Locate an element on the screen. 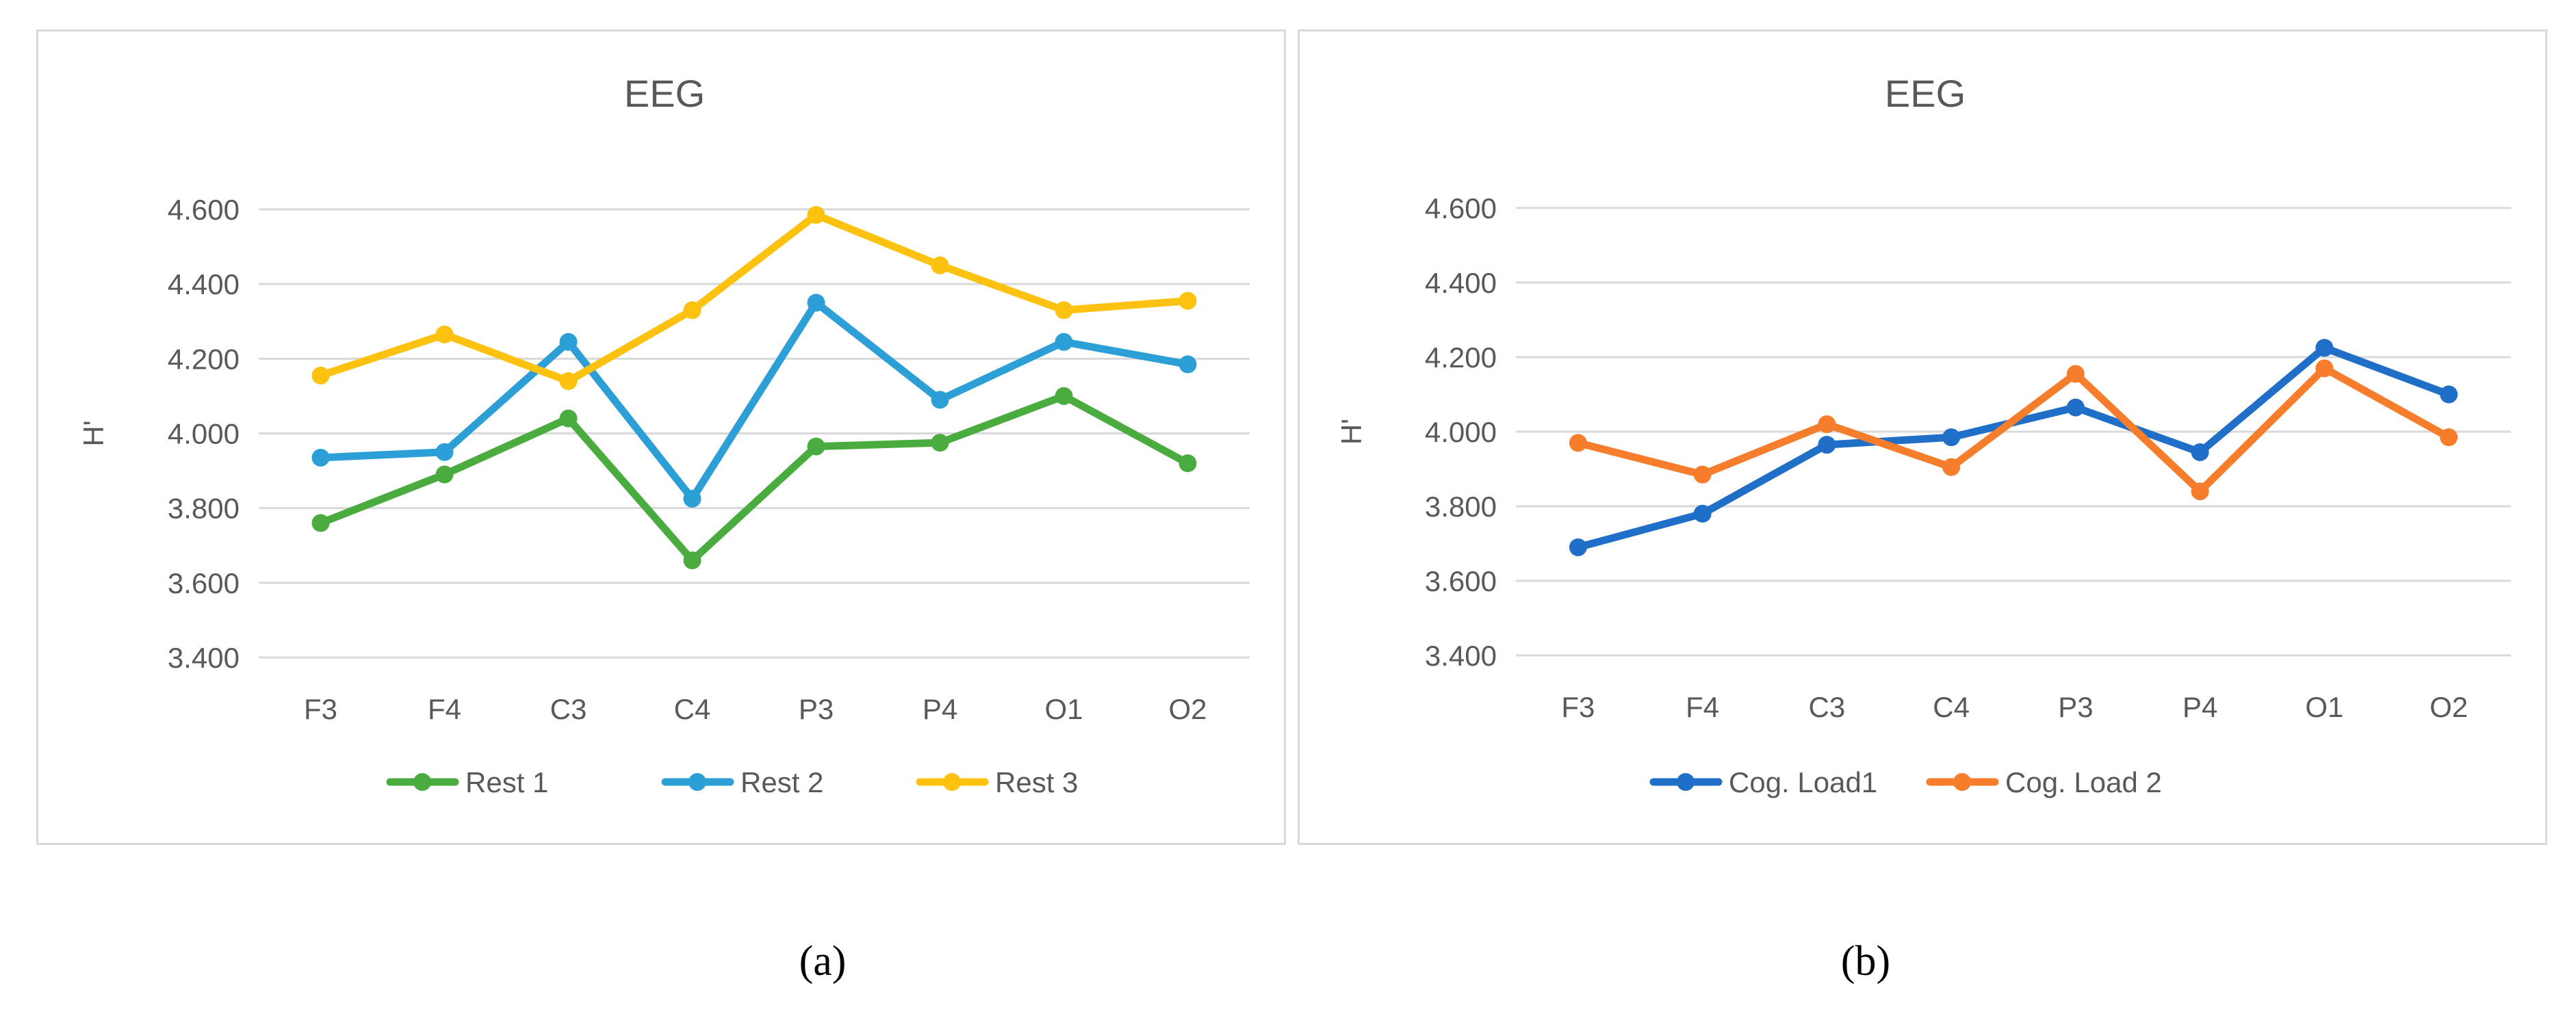 The image size is (2576, 1018). caption-b: (b) is located at coordinates (1865, 961).